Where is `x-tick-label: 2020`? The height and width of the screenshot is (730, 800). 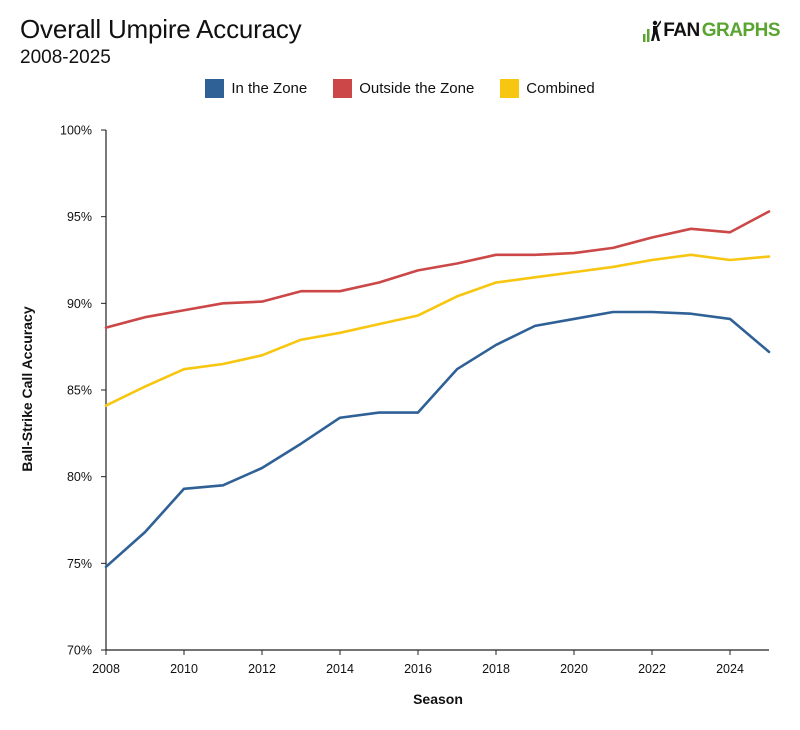 x-tick-label: 2020 is located at coordinates (574, 669).